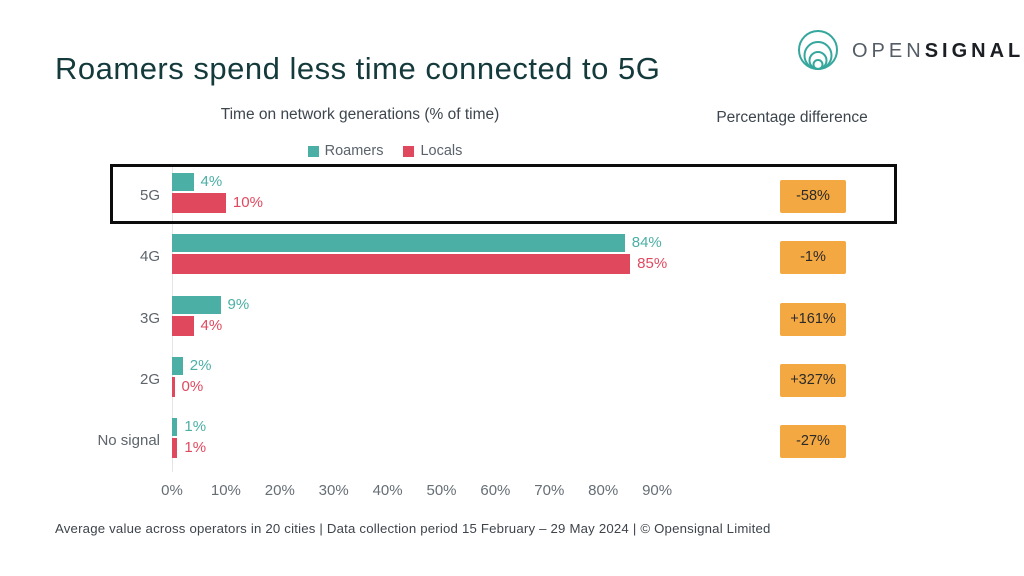 The image size is (1024, 576). What do you see at coordinates (149, 256) in the screenshot?
I see `category-label-4g: 4G` at bounding box center [149, 256].